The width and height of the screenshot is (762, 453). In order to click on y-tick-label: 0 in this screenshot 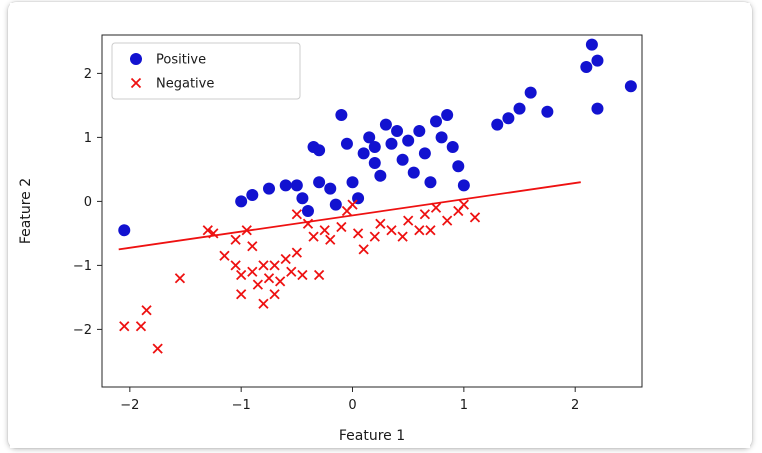, I will do `click(88, 202)`.